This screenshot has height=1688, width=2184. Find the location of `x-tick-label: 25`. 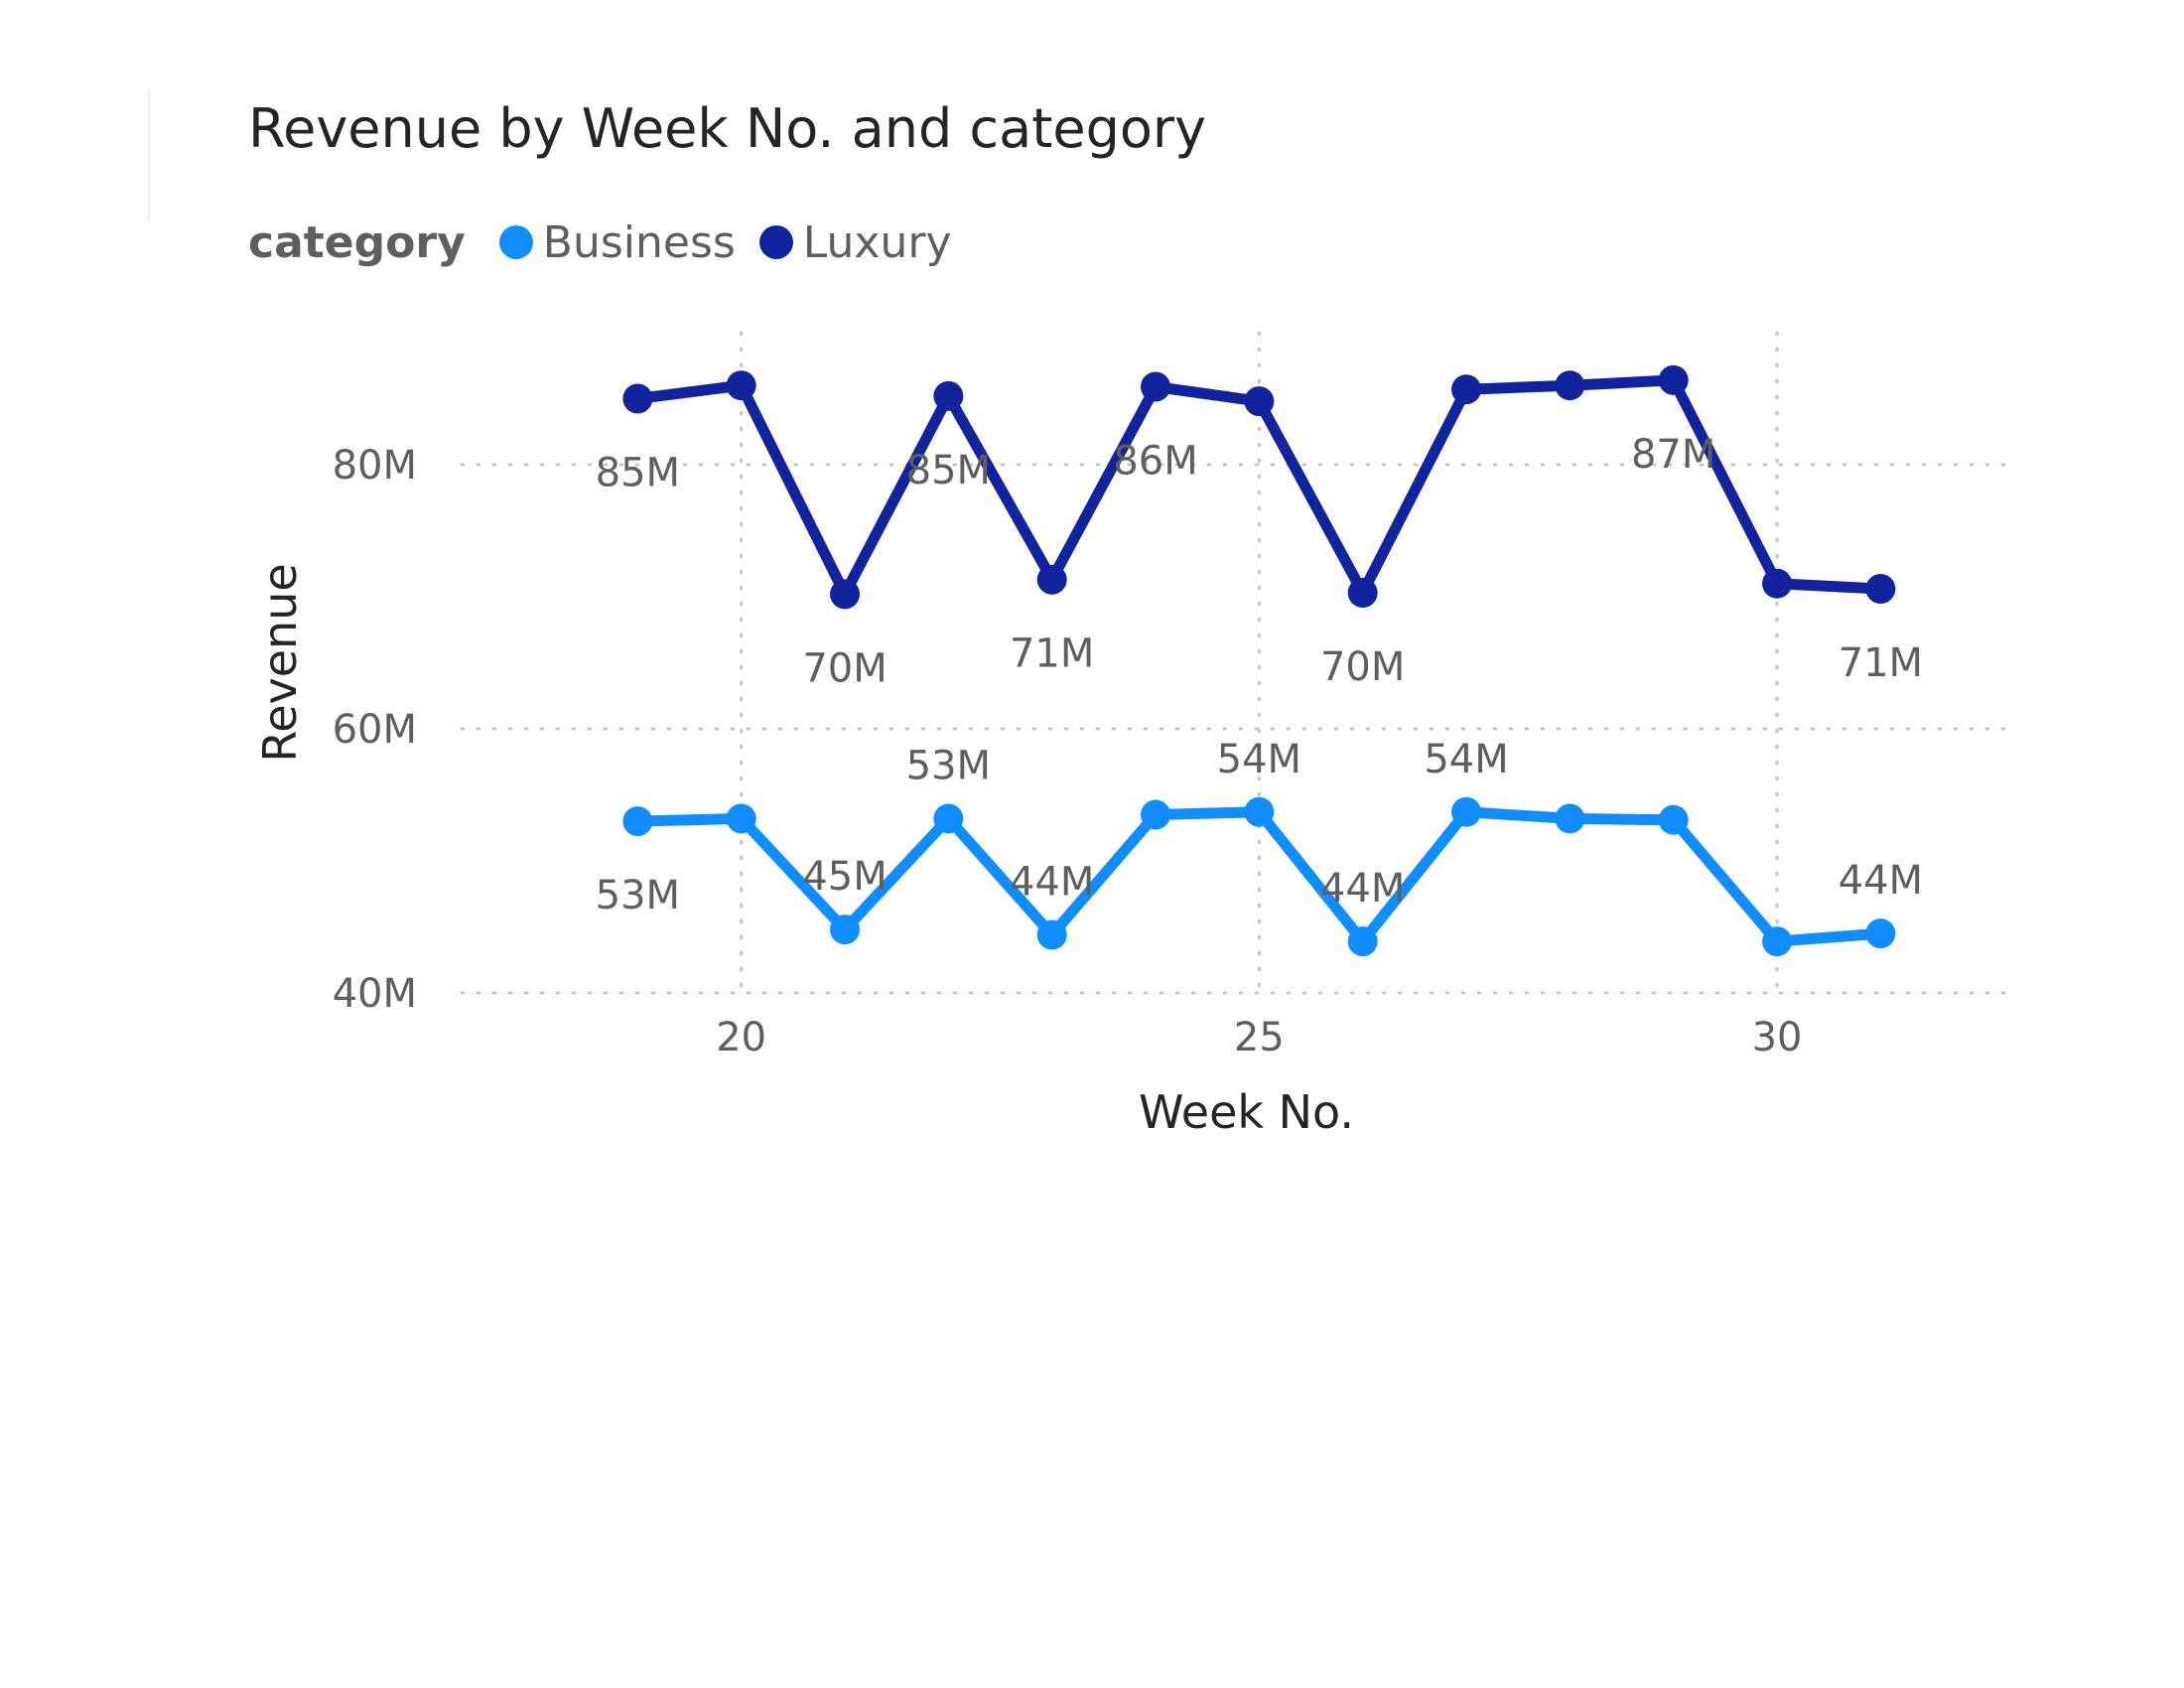

x-tick-label: 25 is located at coordinates (1259, 1037).